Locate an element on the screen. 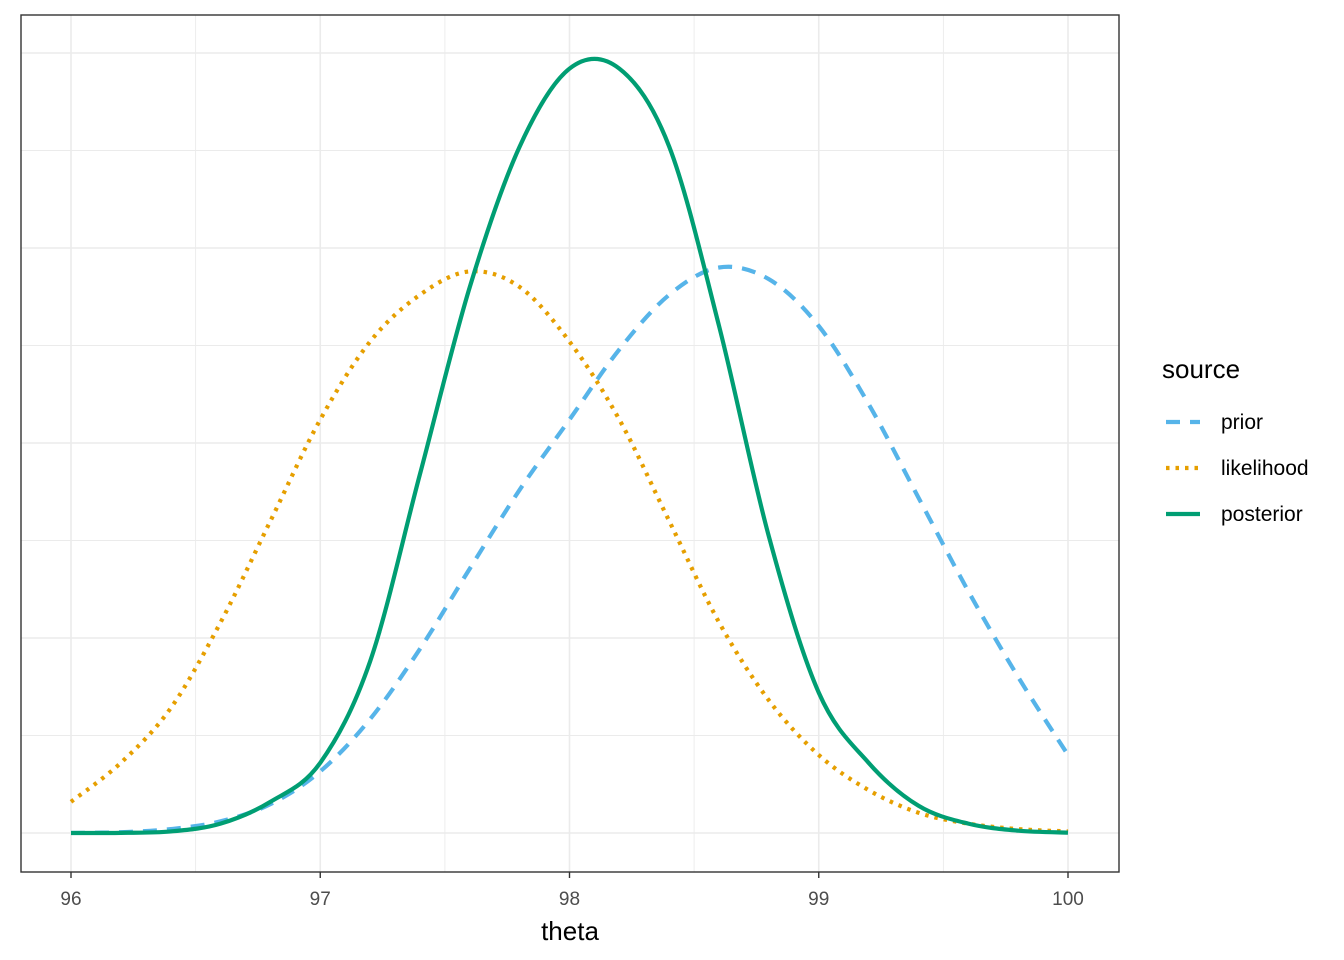  x-tick-label: 97 is located at coordinates (320, 899).